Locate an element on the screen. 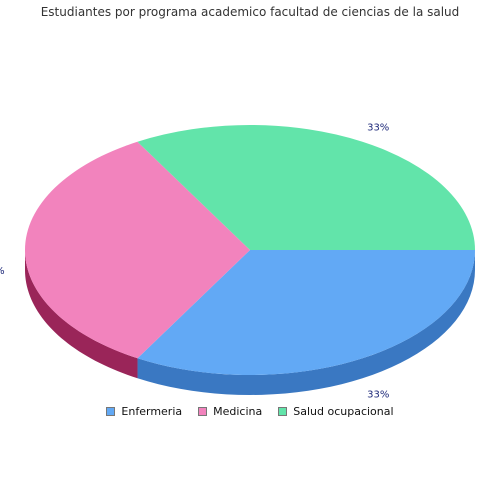 Image resolution: width=500 pixels, height=500 pixels. legend-label-enfermeria: Enfermeria is located at coordinates (152, 411).